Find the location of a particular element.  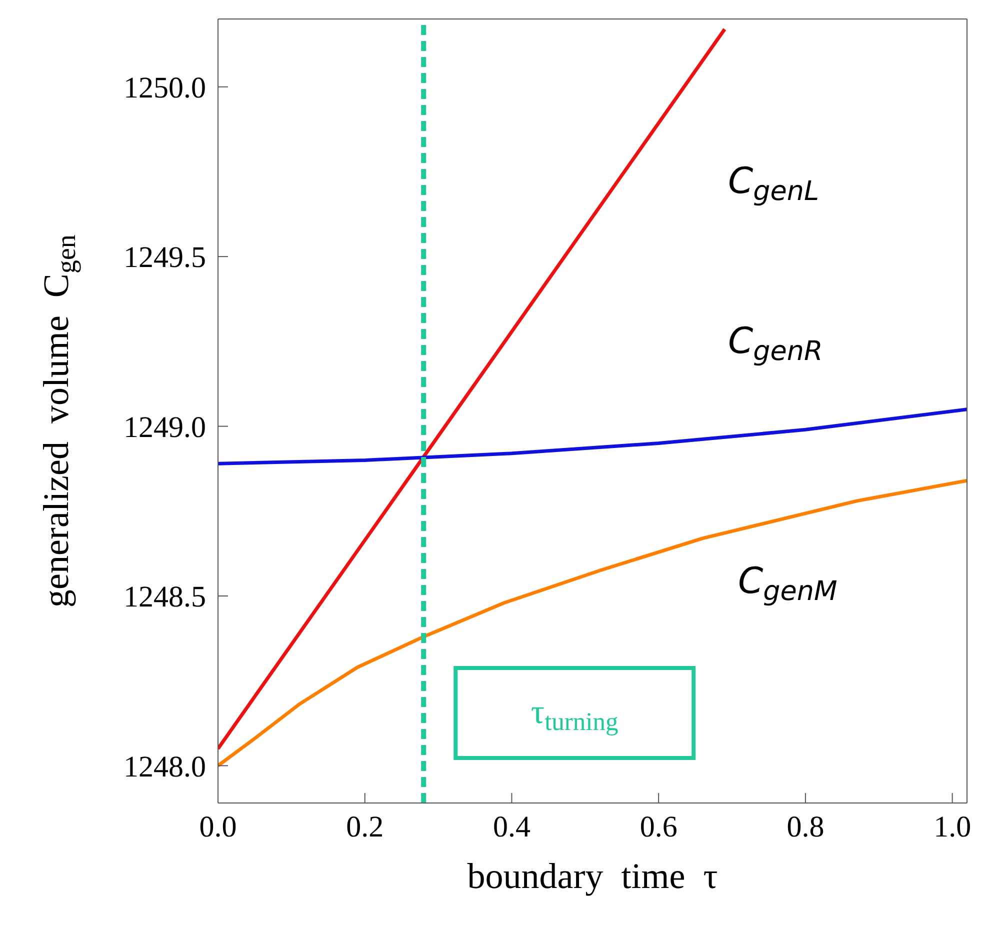

y-tick-label: 1250.0 is located at coordinates (165, 88).